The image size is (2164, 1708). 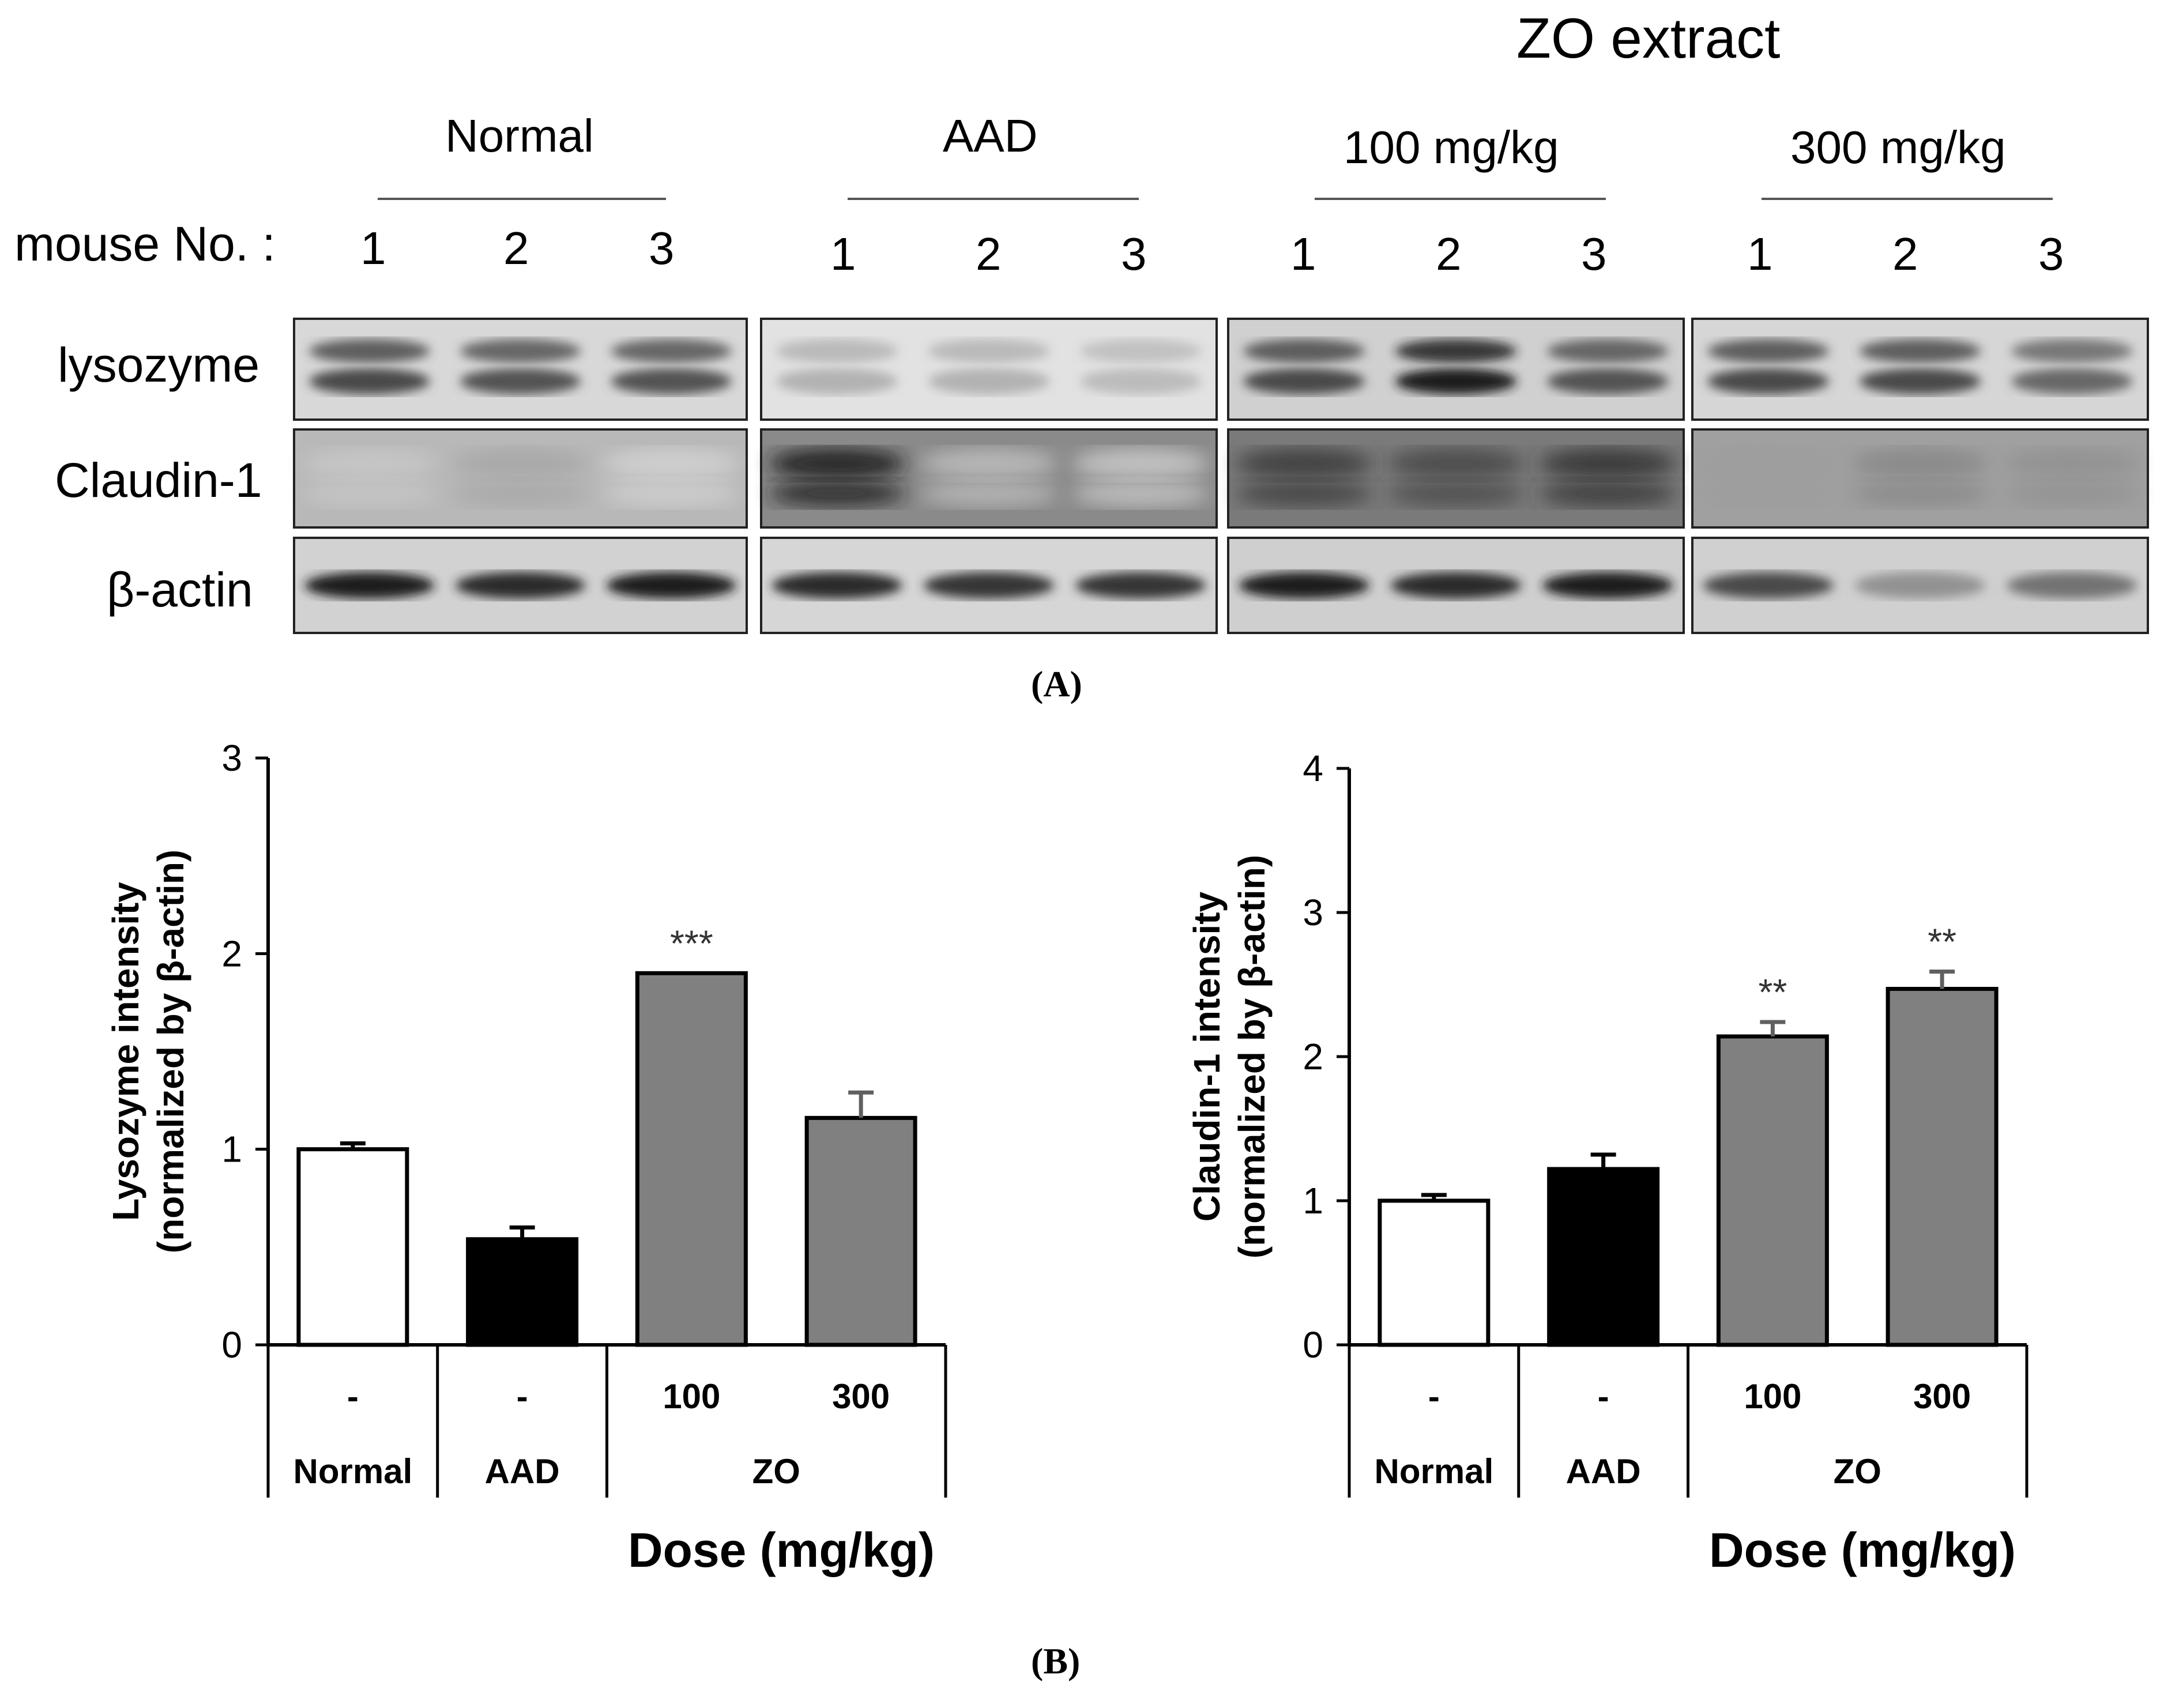 What do you see at coordinates (180, 590) in the screenshot?
I see `row-label-beta-actin: β-actin` at bounding box center [180, 590].